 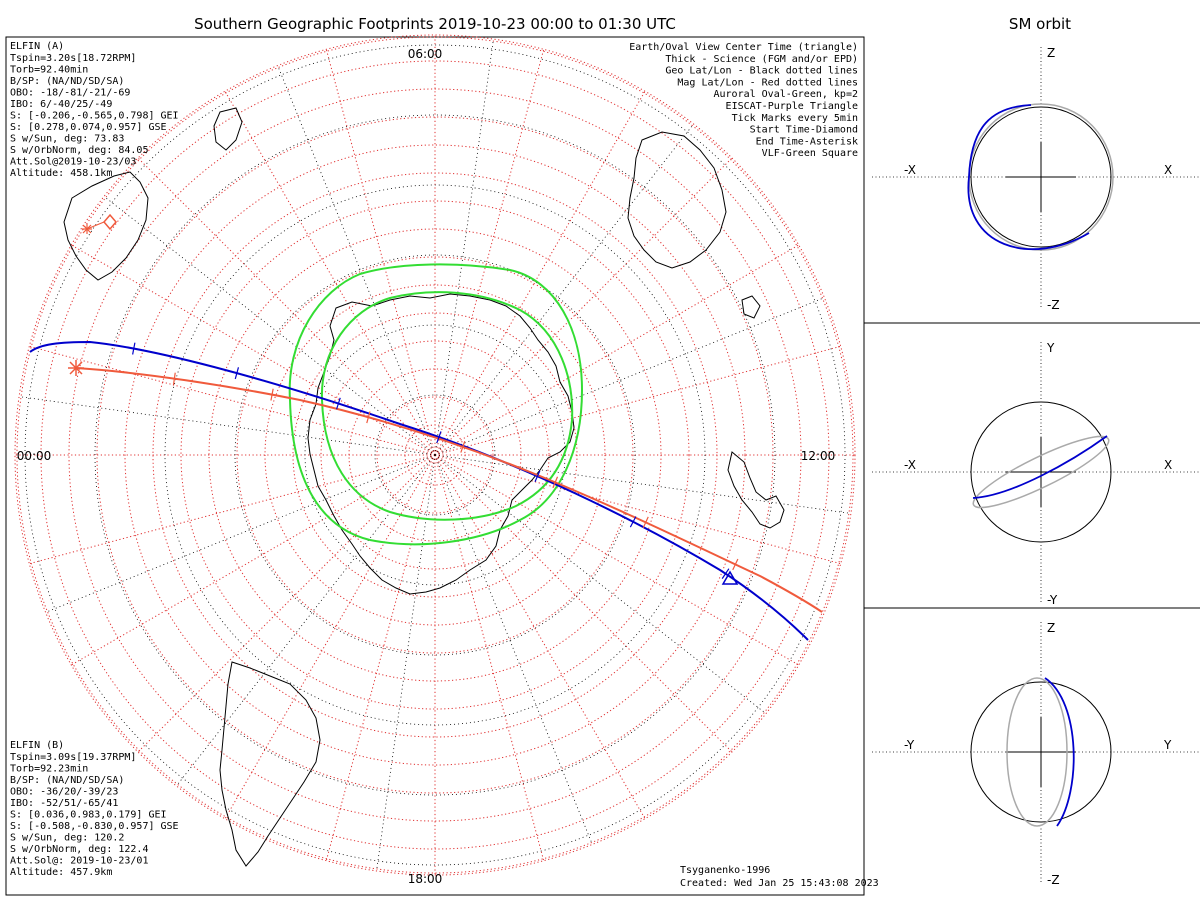 I want to click on orbit-axis-label: Z, so click(x=1051, y=628).